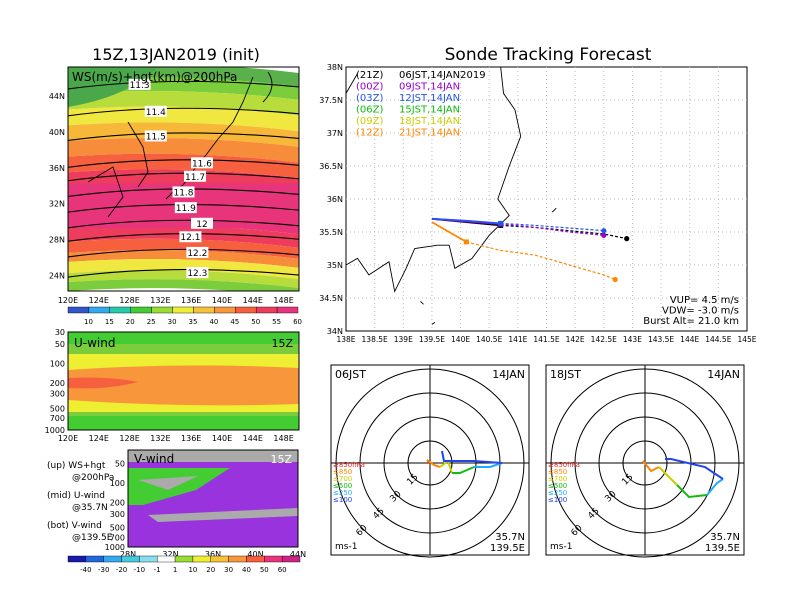 This screenshot has width=792, height=612. What do you see at coordinates (429, 133) in the screenshot?
I see `track-legend-jst: 21JST,14JAN` at bounding box center [429, 133].